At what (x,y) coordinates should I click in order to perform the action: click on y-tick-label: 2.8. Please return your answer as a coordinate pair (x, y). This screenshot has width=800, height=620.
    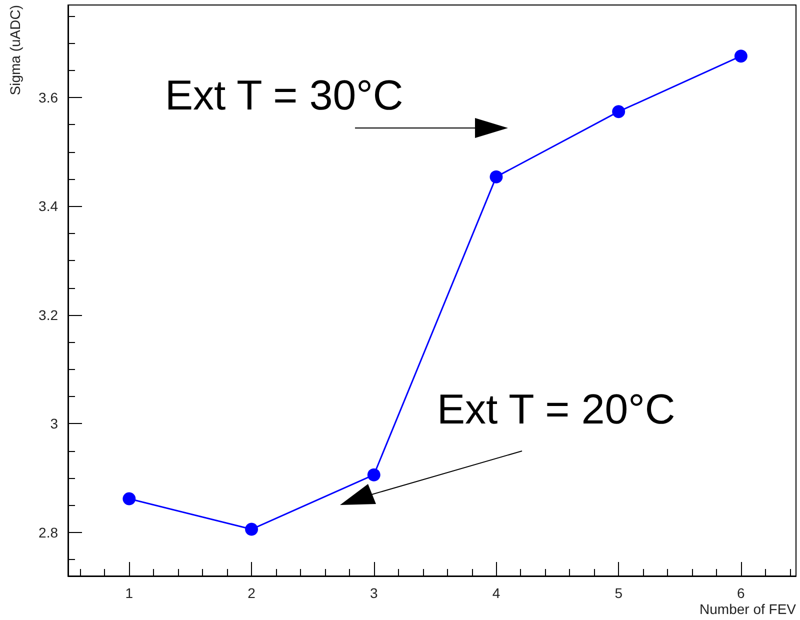
    Looking at the image, I should click on (48, 532).